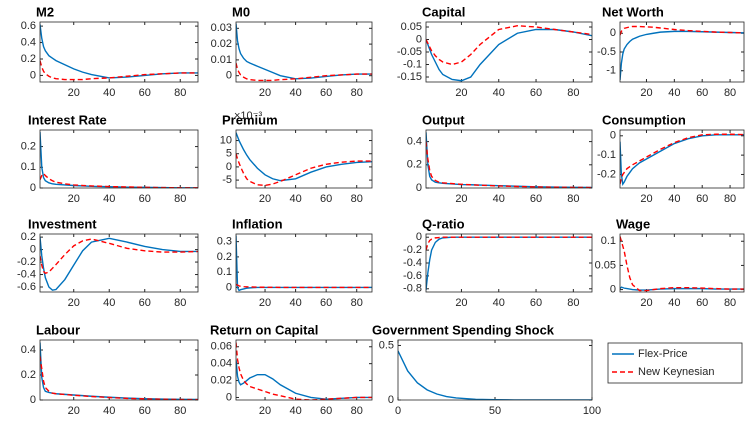 This screenshot has height=423, width=746. Describe the element at coordinates (224, 242) in the screenshot. I see `y-tick-label: 0.3` at that location.